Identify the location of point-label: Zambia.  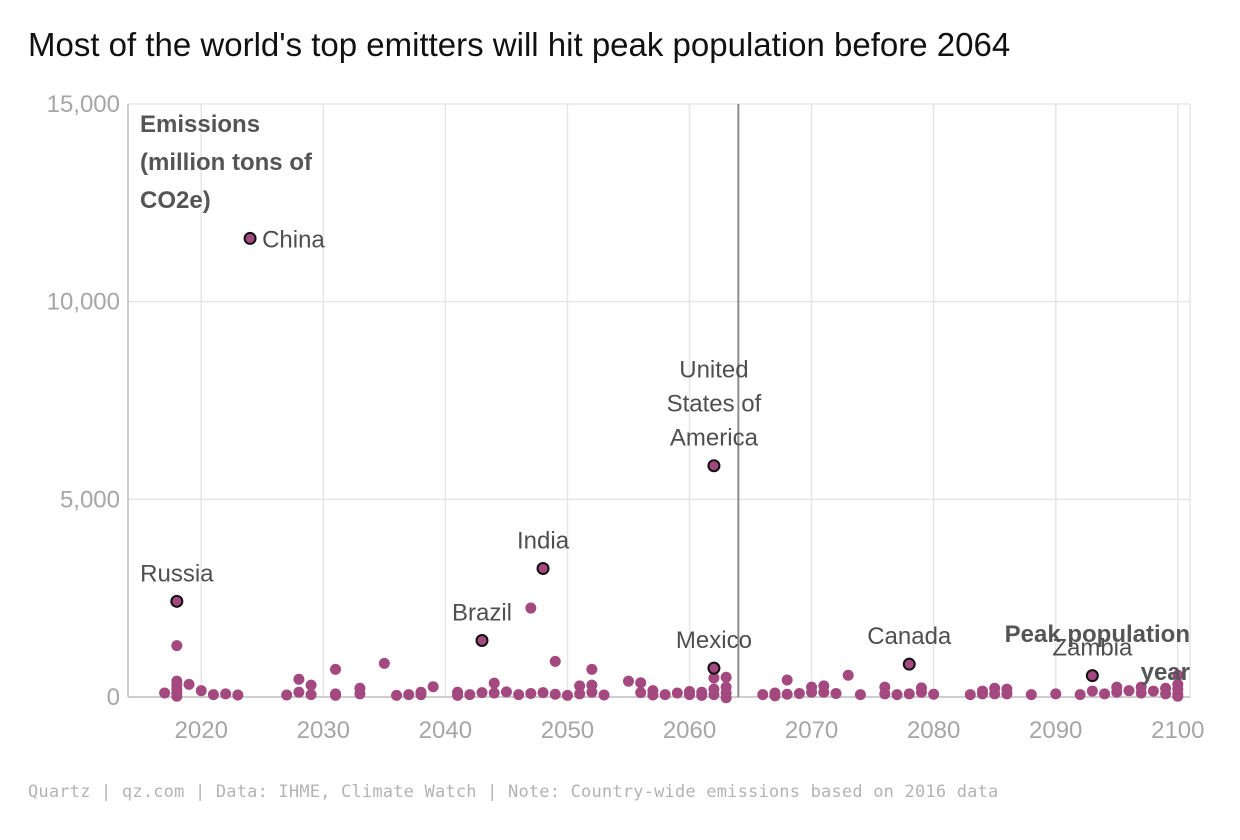
(1092, 648).